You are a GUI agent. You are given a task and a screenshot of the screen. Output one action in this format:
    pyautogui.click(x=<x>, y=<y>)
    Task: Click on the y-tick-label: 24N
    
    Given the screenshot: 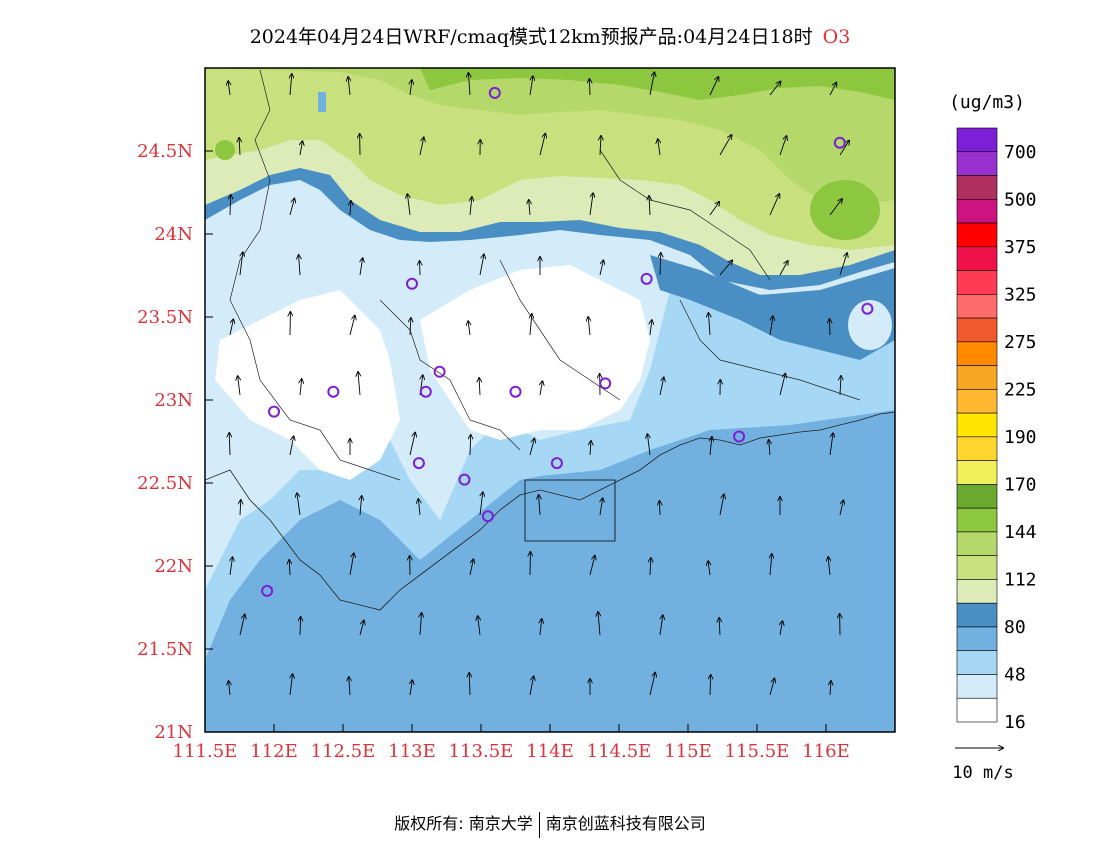 What is the action you would take?
    pyautogui.click(x=173, y=234)
    